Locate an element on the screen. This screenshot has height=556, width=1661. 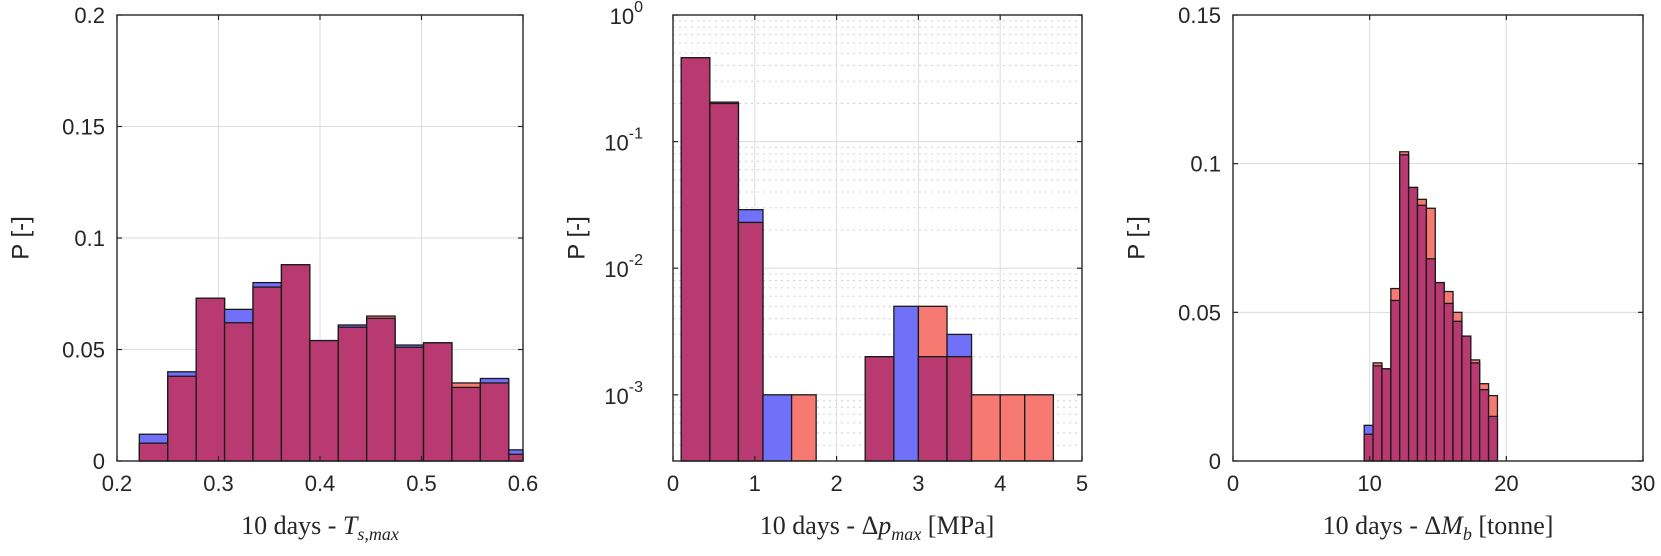
y-tick-label: 10⁻³ is located at coordinates (623, 394).